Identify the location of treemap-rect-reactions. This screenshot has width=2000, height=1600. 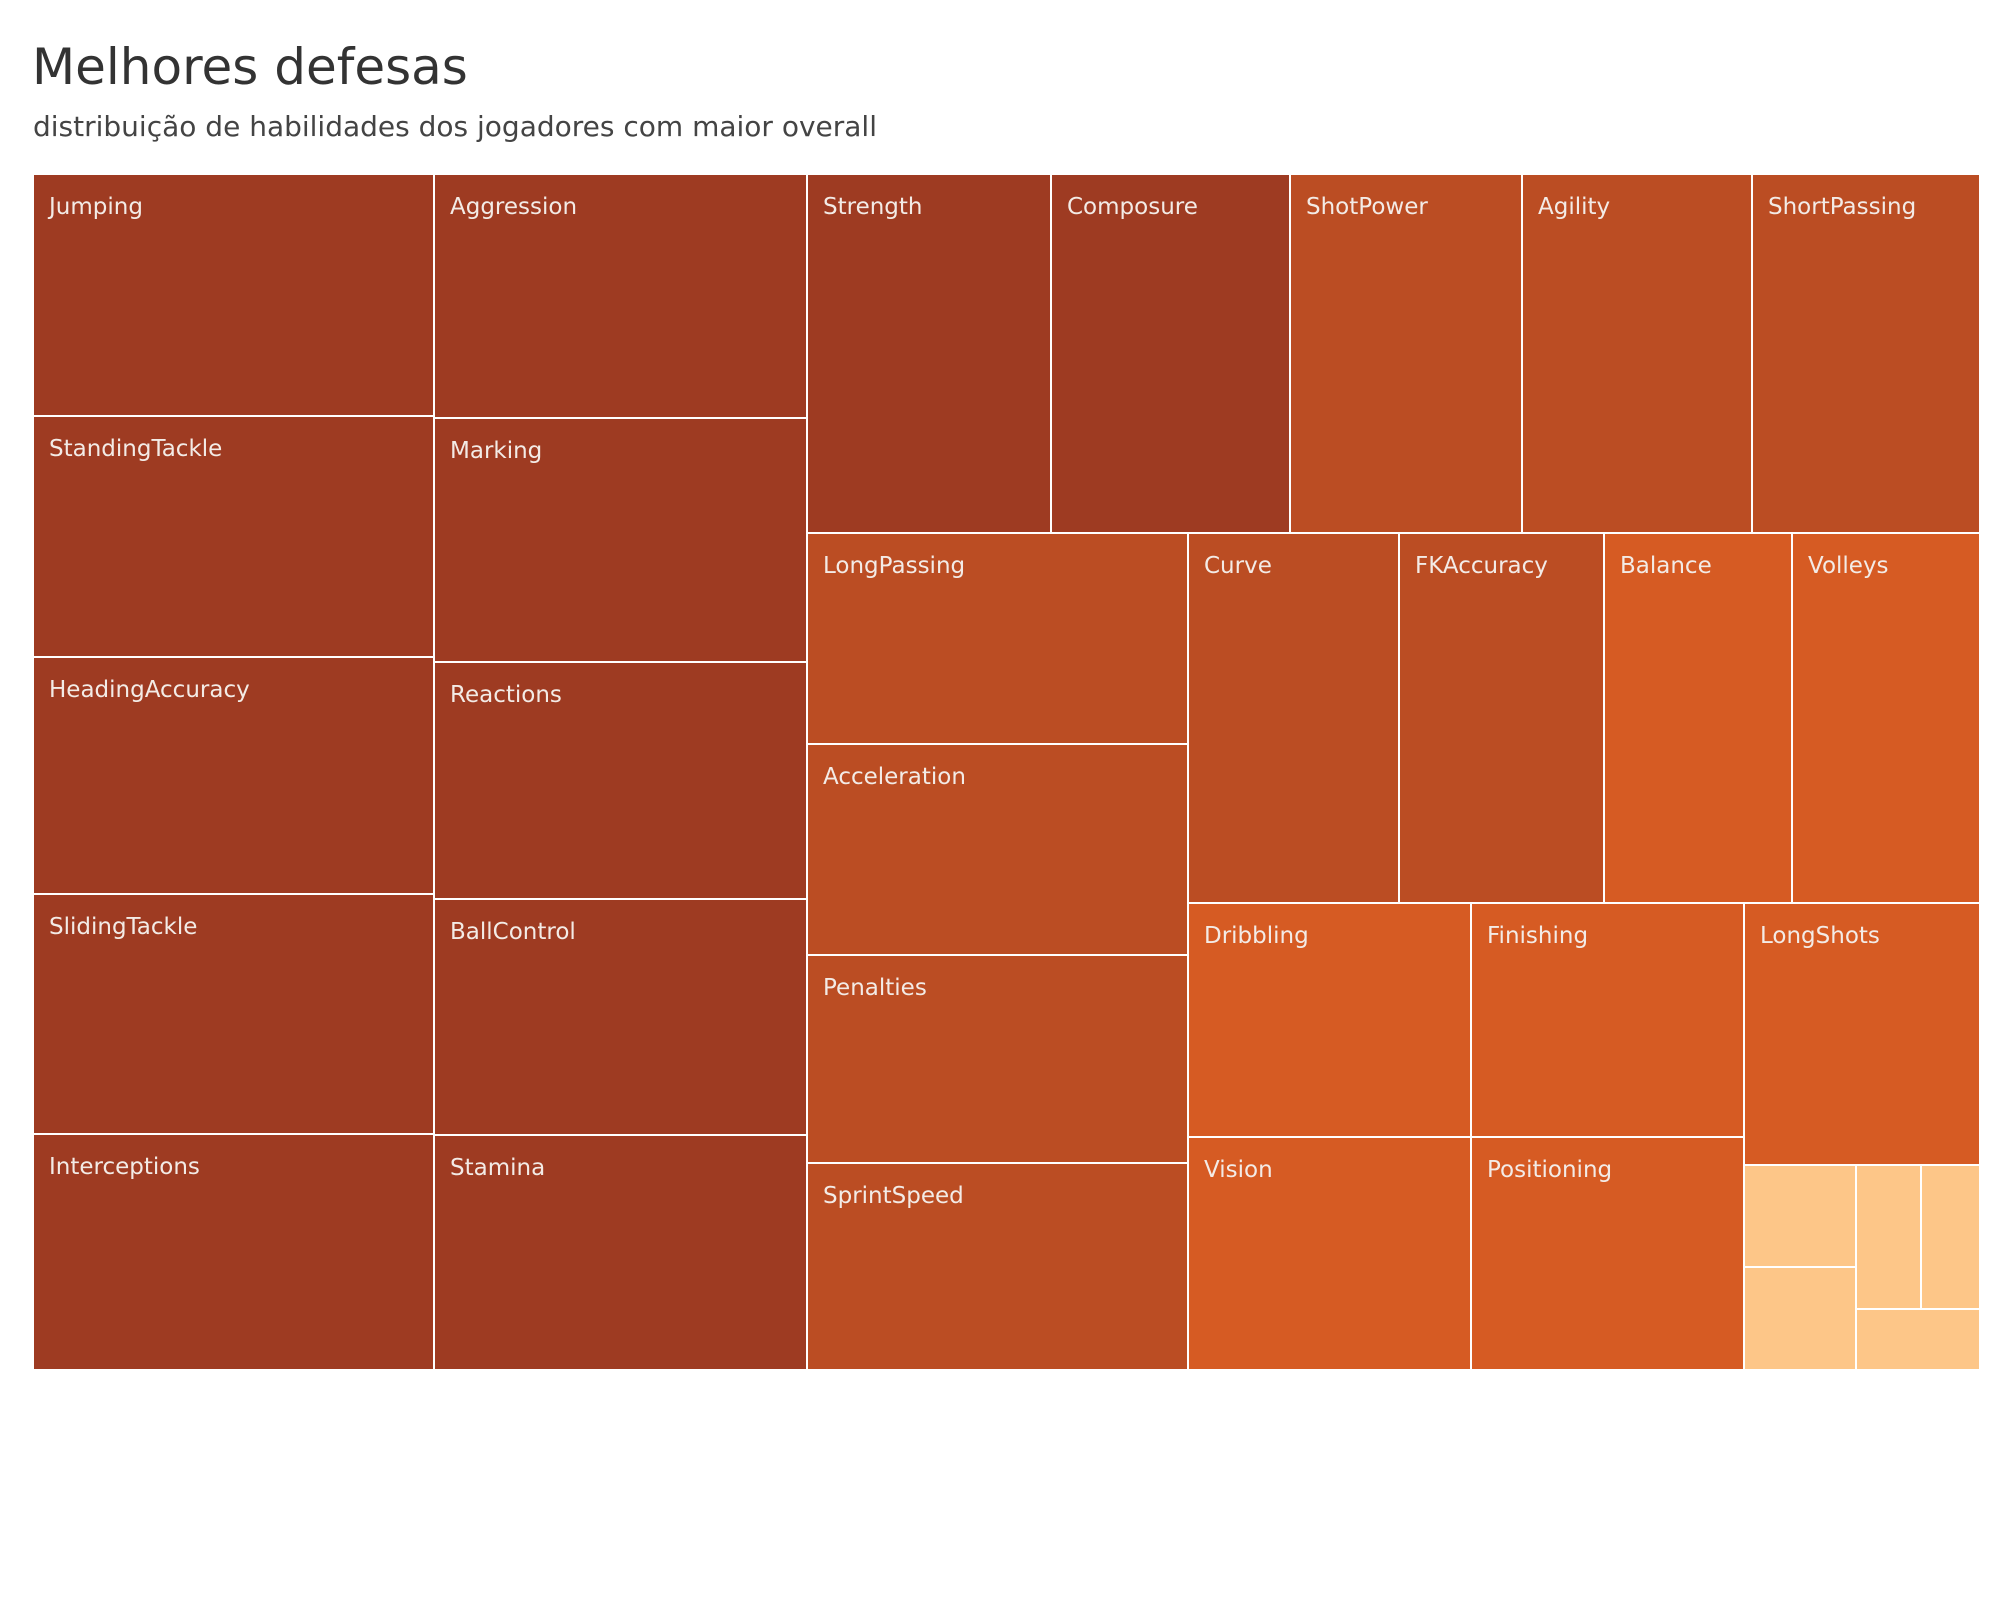
(620, 780).